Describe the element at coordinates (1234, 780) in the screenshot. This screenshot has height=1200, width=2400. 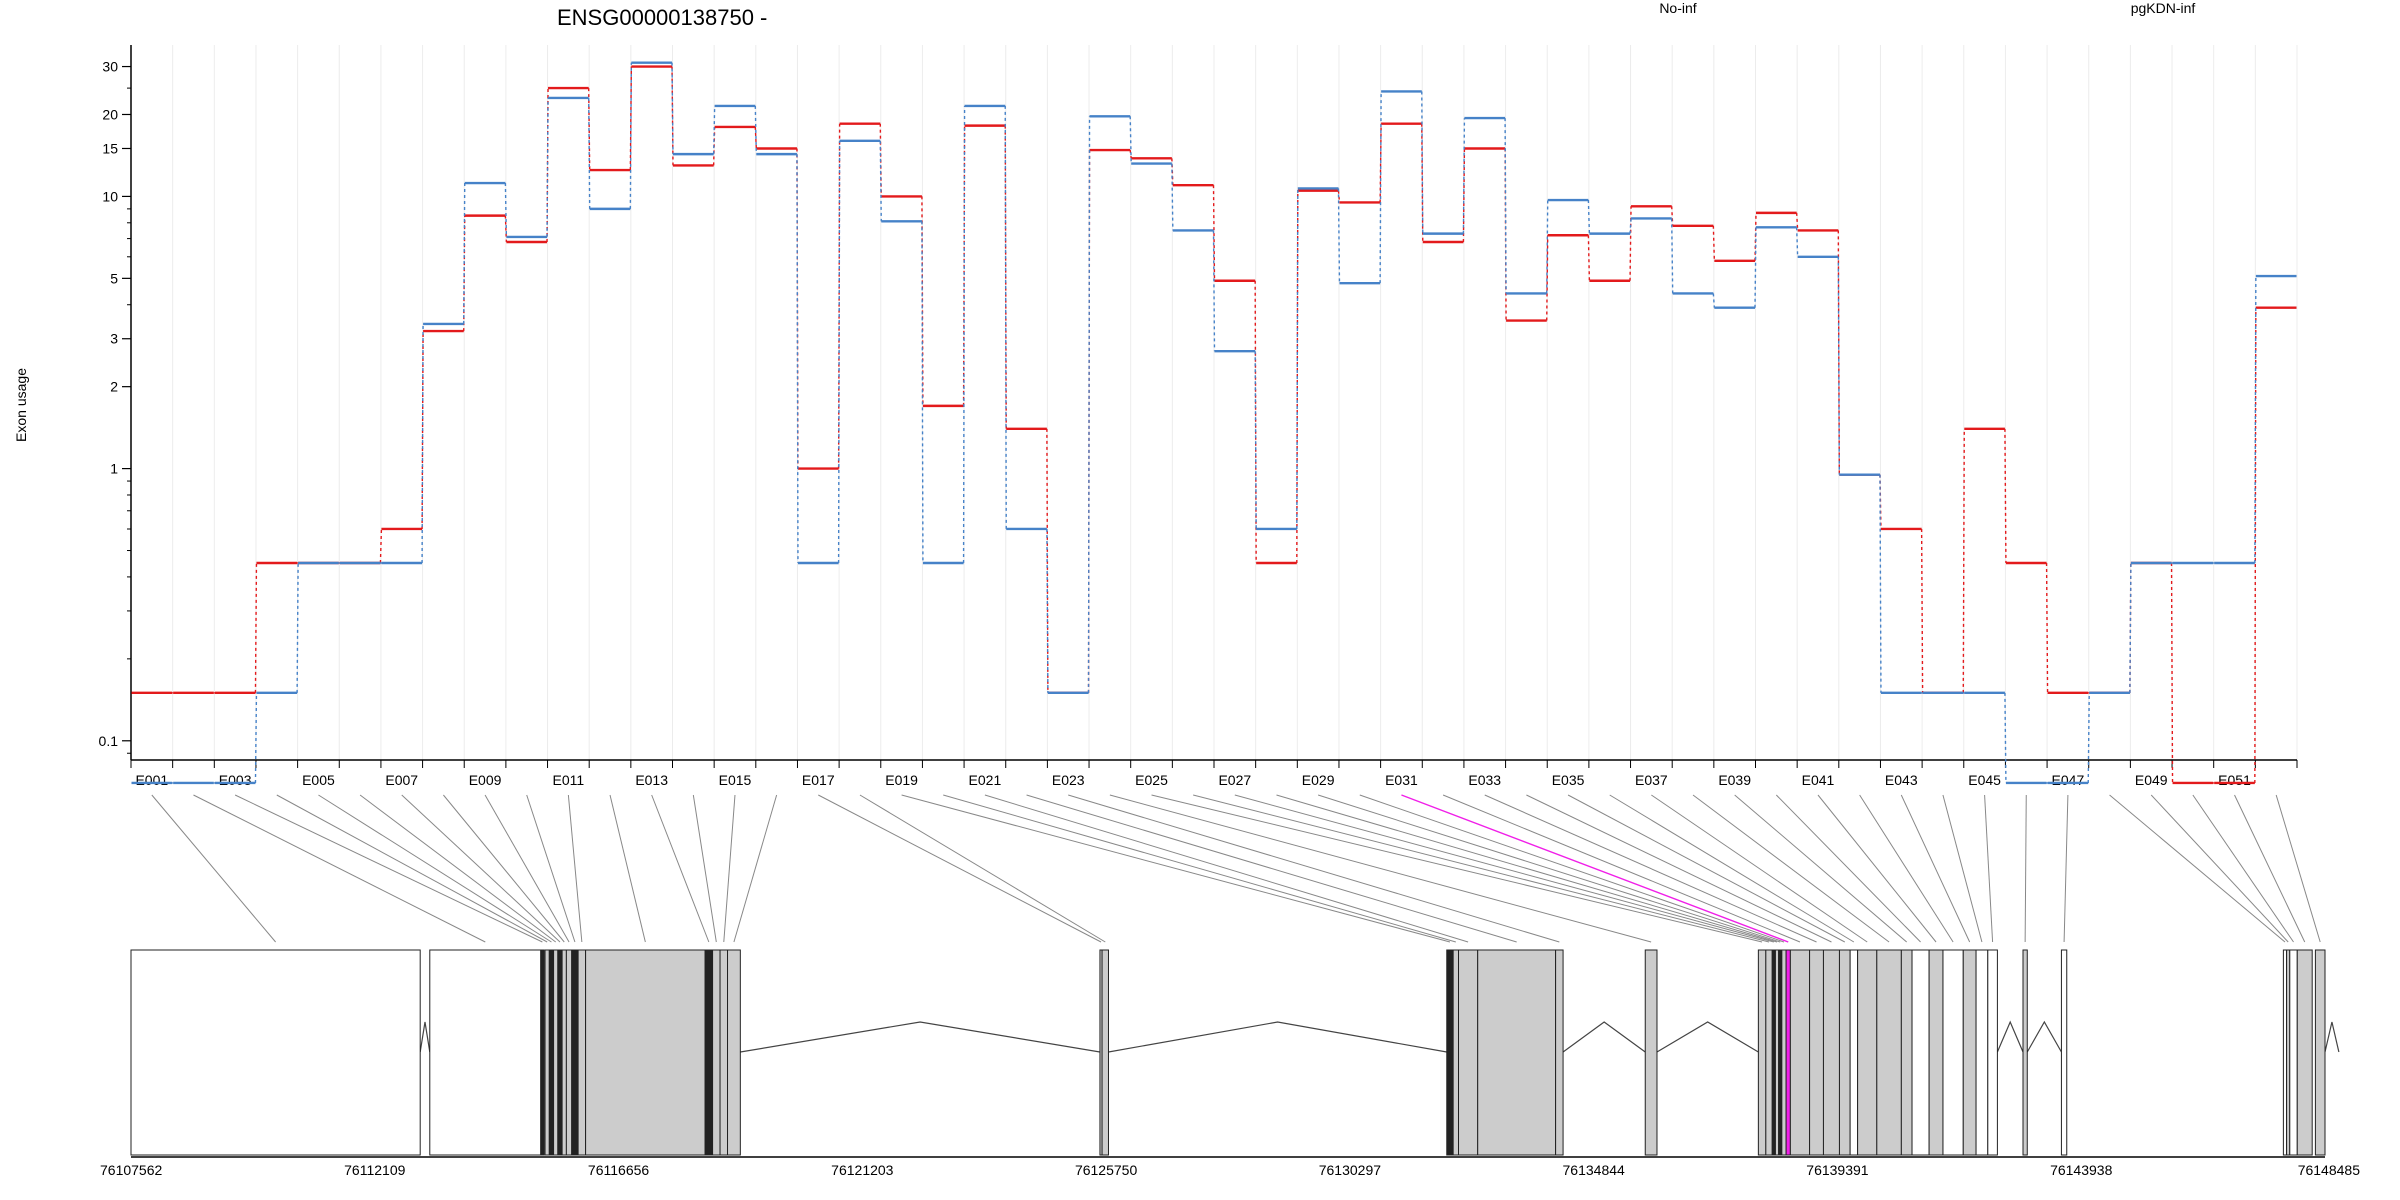
I see `x-tick-label: E027` at that location.